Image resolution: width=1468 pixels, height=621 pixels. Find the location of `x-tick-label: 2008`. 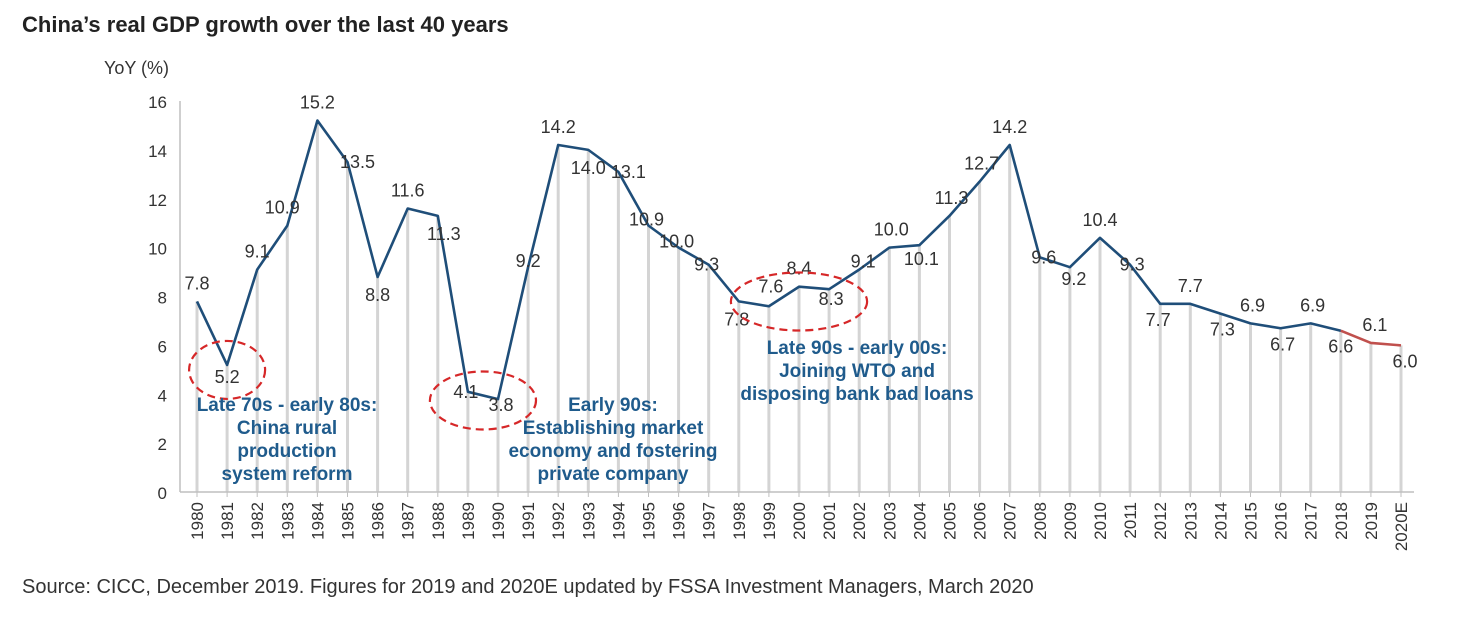

x-tick-label: 2008 is located at coordinates (1040, 521).